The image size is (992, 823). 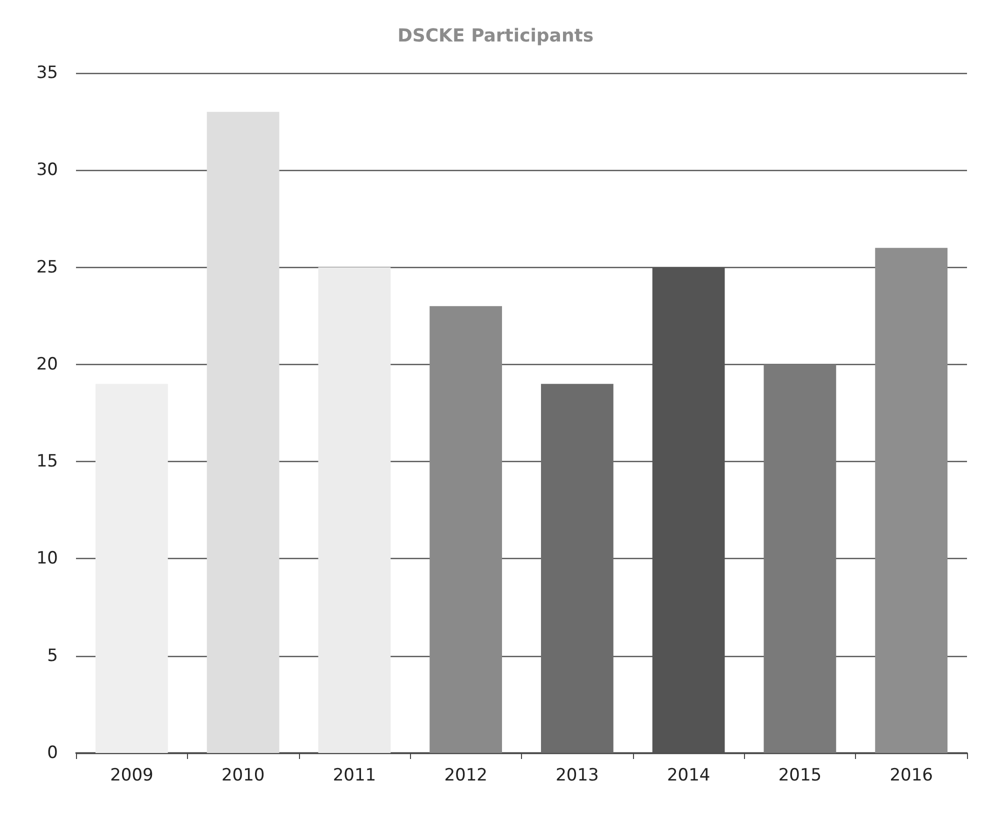 What do you see at coordinates (495, 36) in the screenshot?
I see `chart-title: DSCKE Participants` at bounding box center [495, 36].